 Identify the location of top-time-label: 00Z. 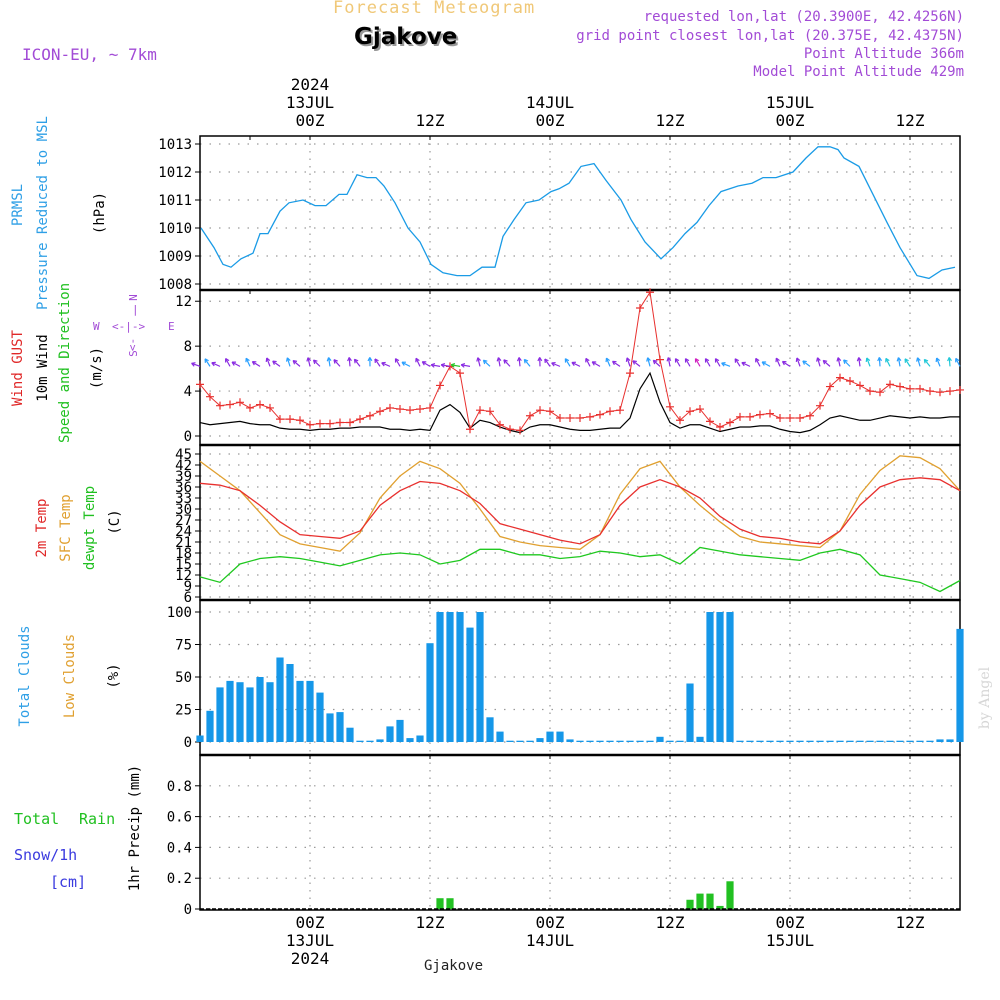
(310, 120).